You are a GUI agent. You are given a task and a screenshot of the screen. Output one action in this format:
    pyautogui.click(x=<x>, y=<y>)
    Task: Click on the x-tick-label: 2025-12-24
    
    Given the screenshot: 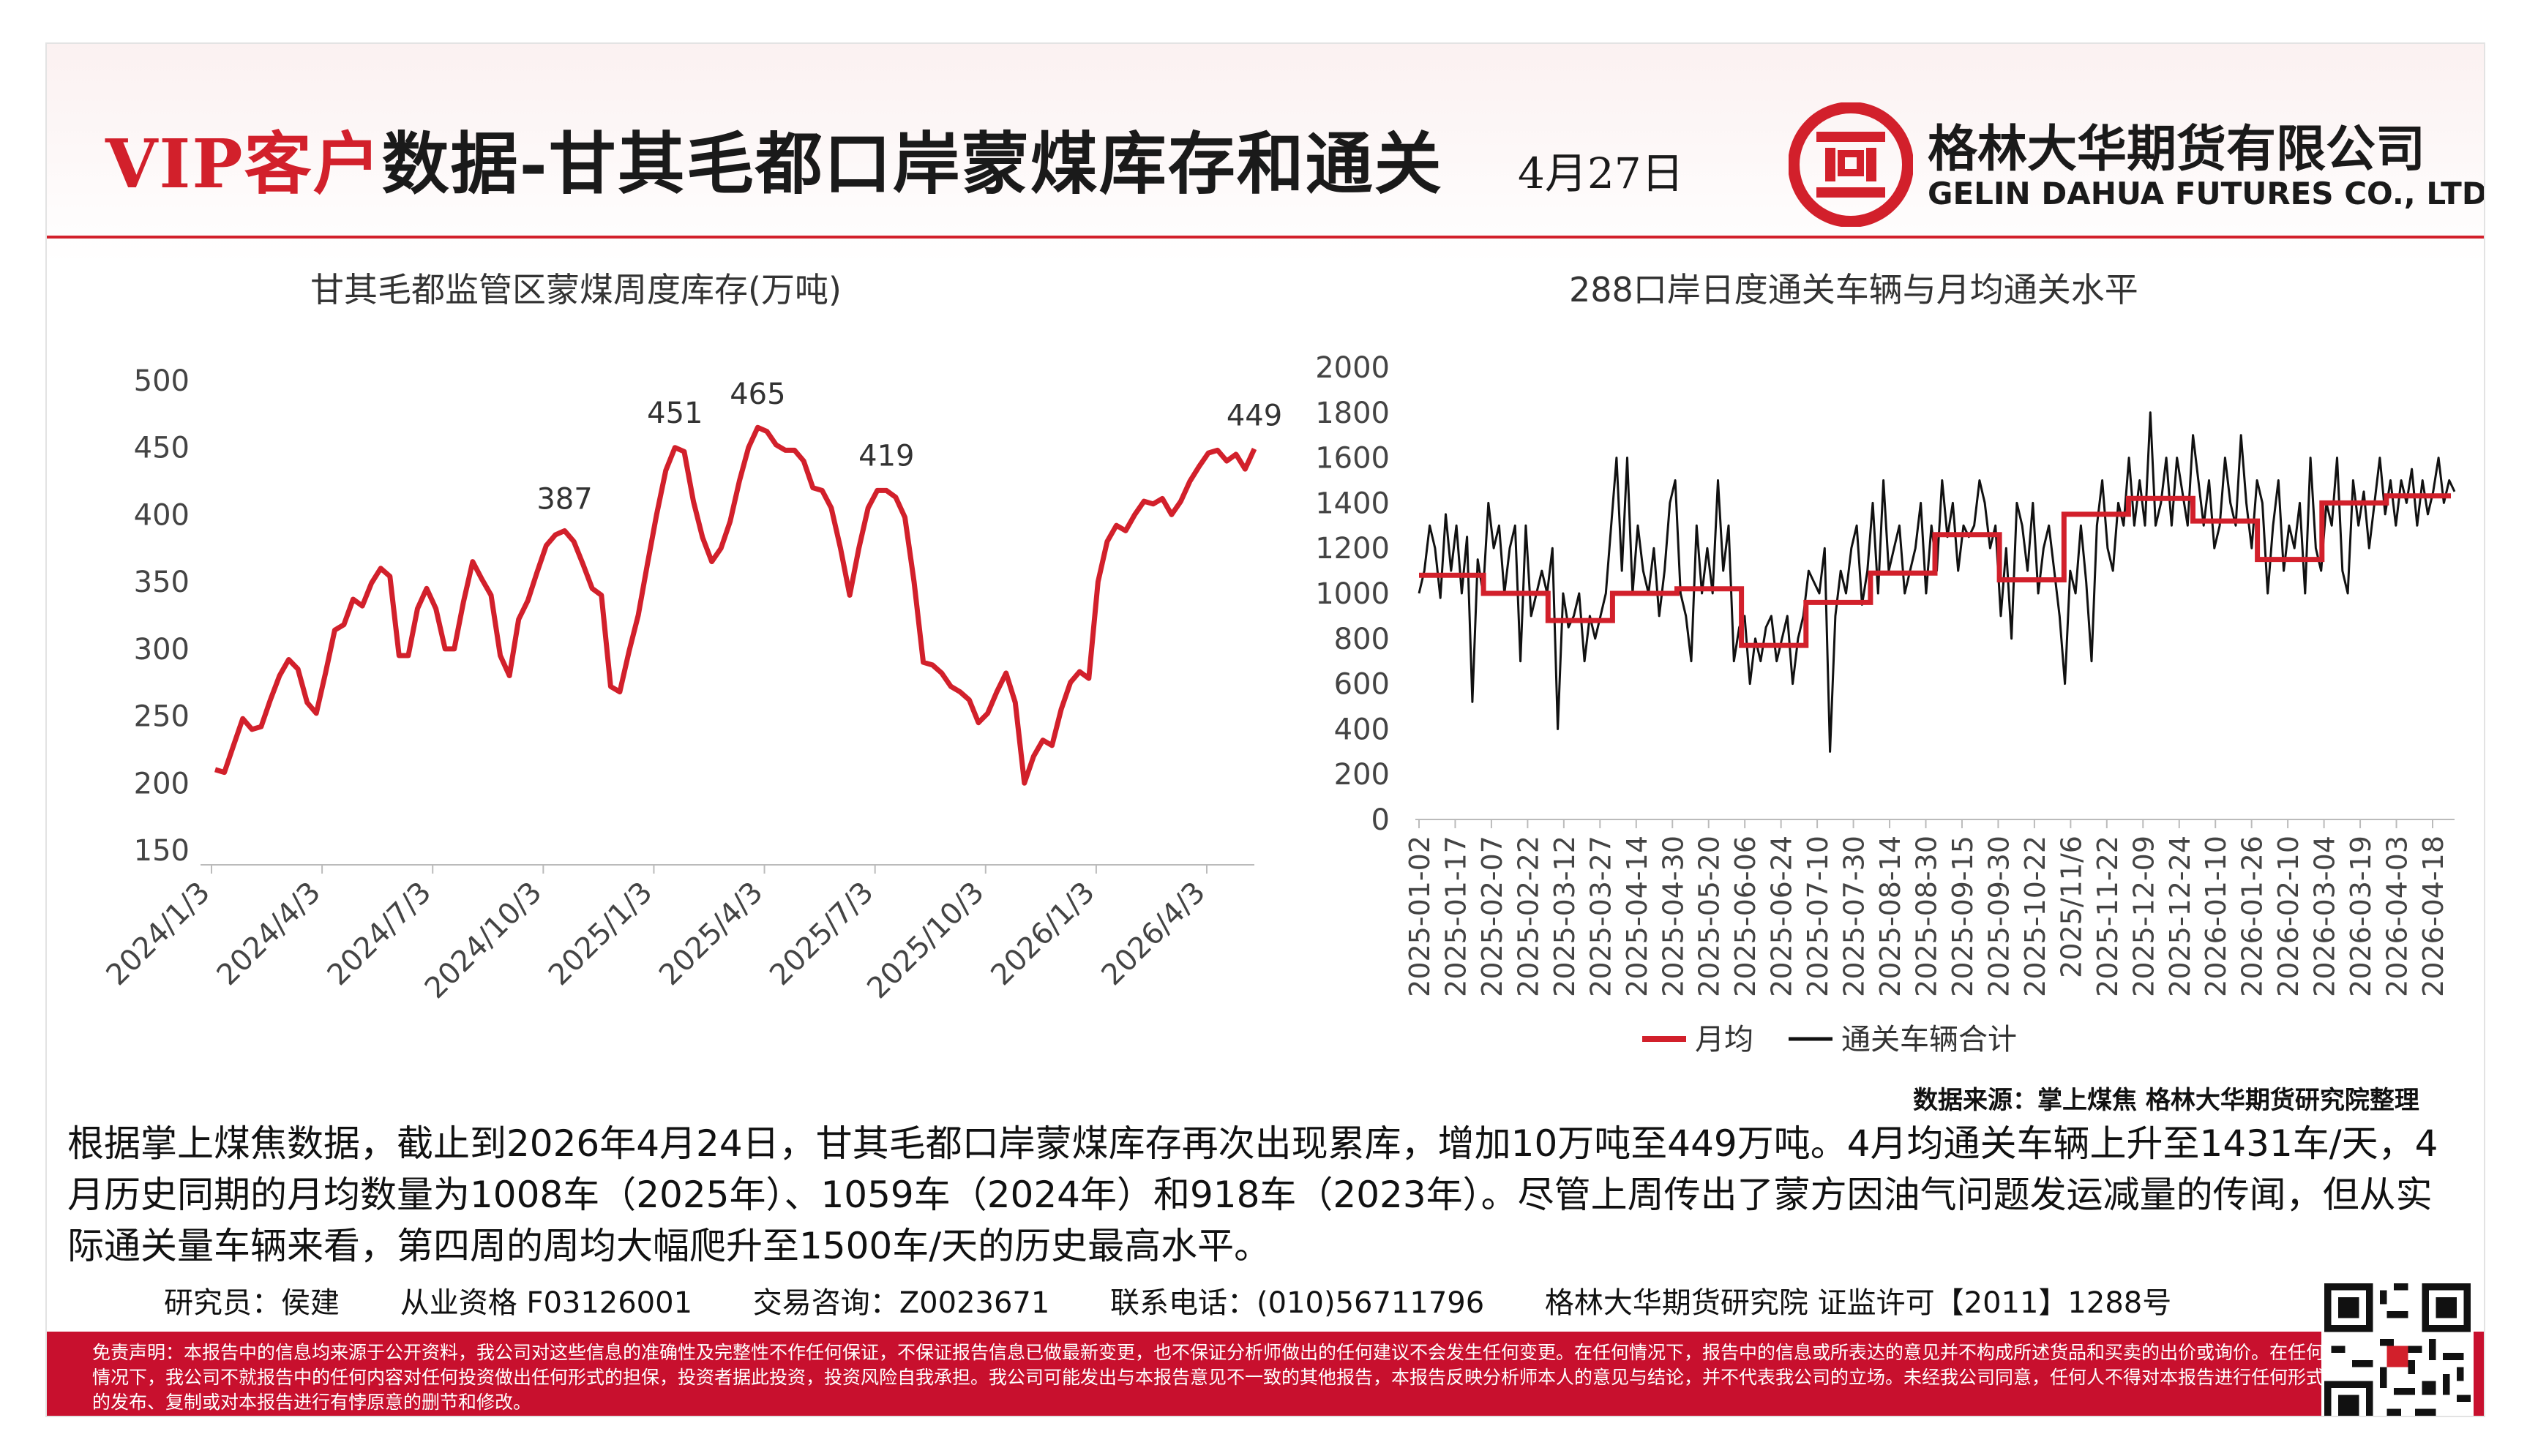 What is the action you would take?
    pyautogui.click(x=2180, y=917)
    